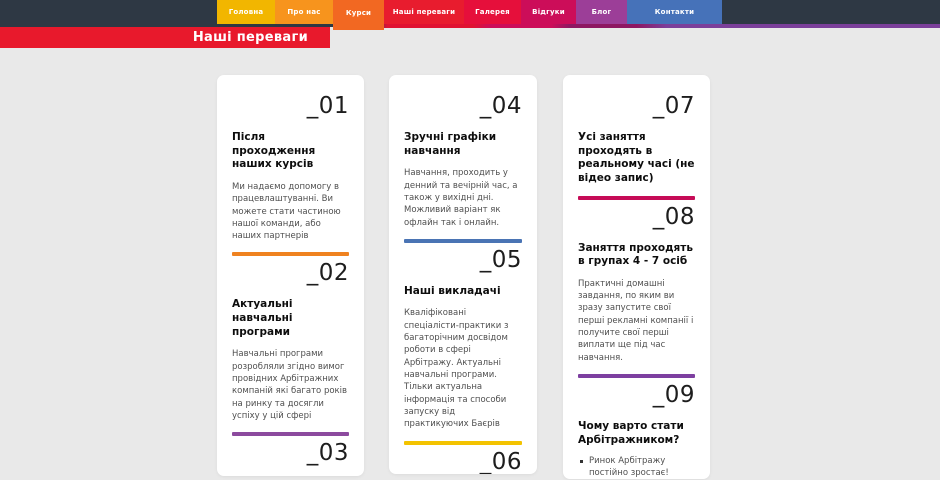  What do you see at coordinates (452, 290) in the screenshot?
I see `section-heading: Наші викладачі` at bounding box center [452, 290].